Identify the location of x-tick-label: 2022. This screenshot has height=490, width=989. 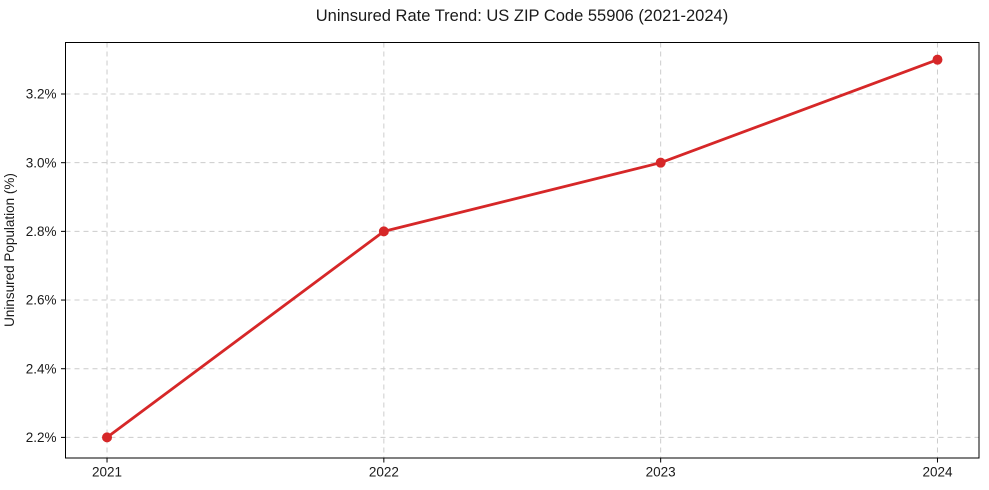
(384, 472).